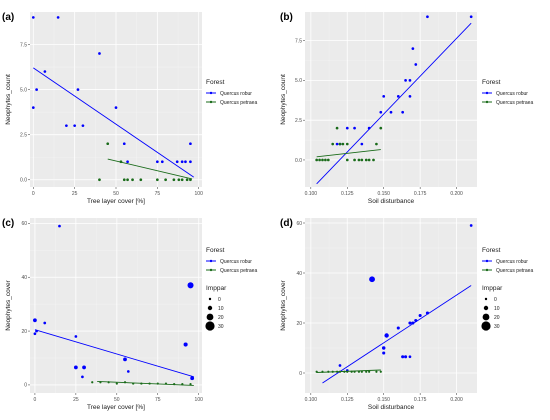 Image resolution: width=550 pixels, height=420 pixels. Describe the element at coordinates (113, 122) in the screenshot. I see `fit-line-robur` at that location.